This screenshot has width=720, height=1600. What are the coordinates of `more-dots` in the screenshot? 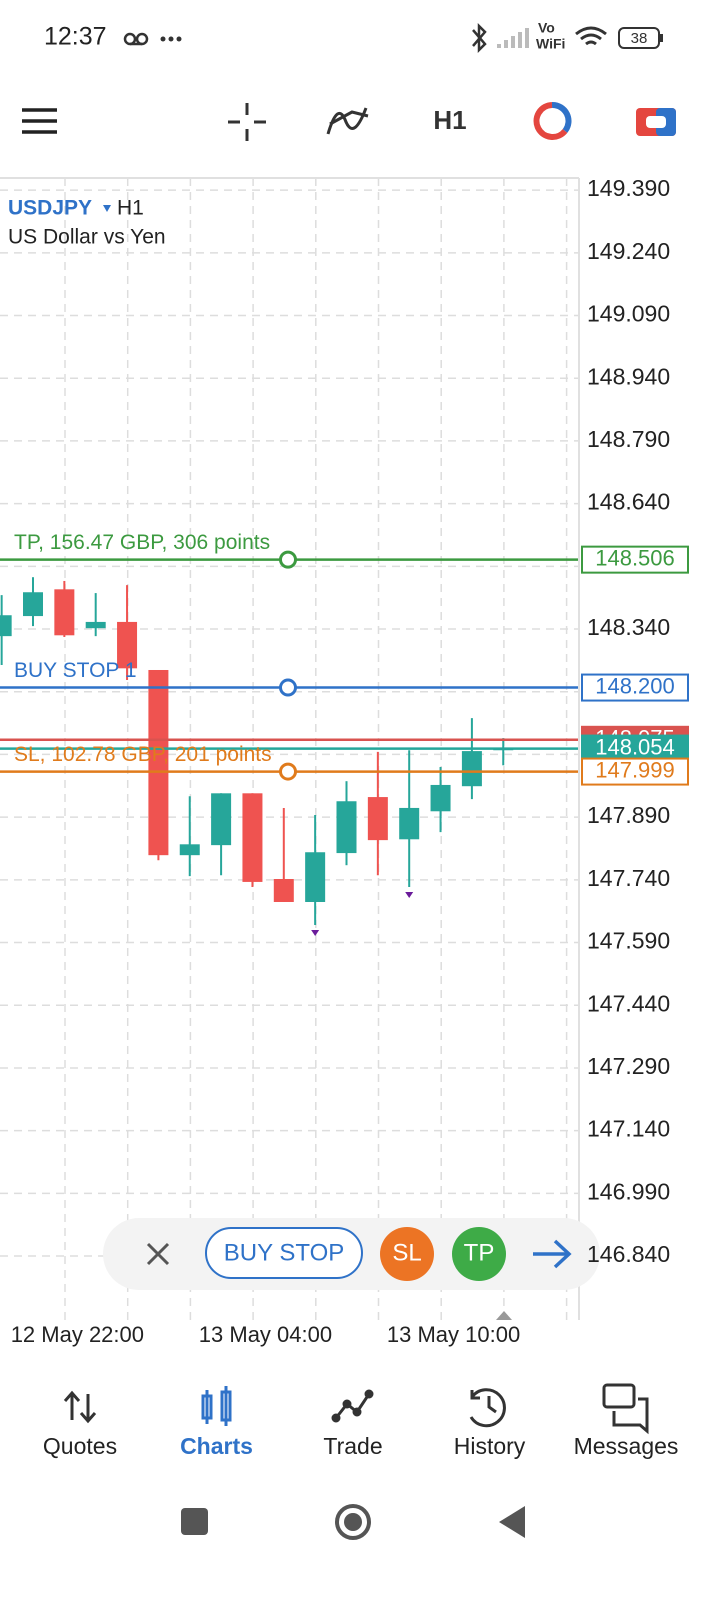 It's located at (171, 39).